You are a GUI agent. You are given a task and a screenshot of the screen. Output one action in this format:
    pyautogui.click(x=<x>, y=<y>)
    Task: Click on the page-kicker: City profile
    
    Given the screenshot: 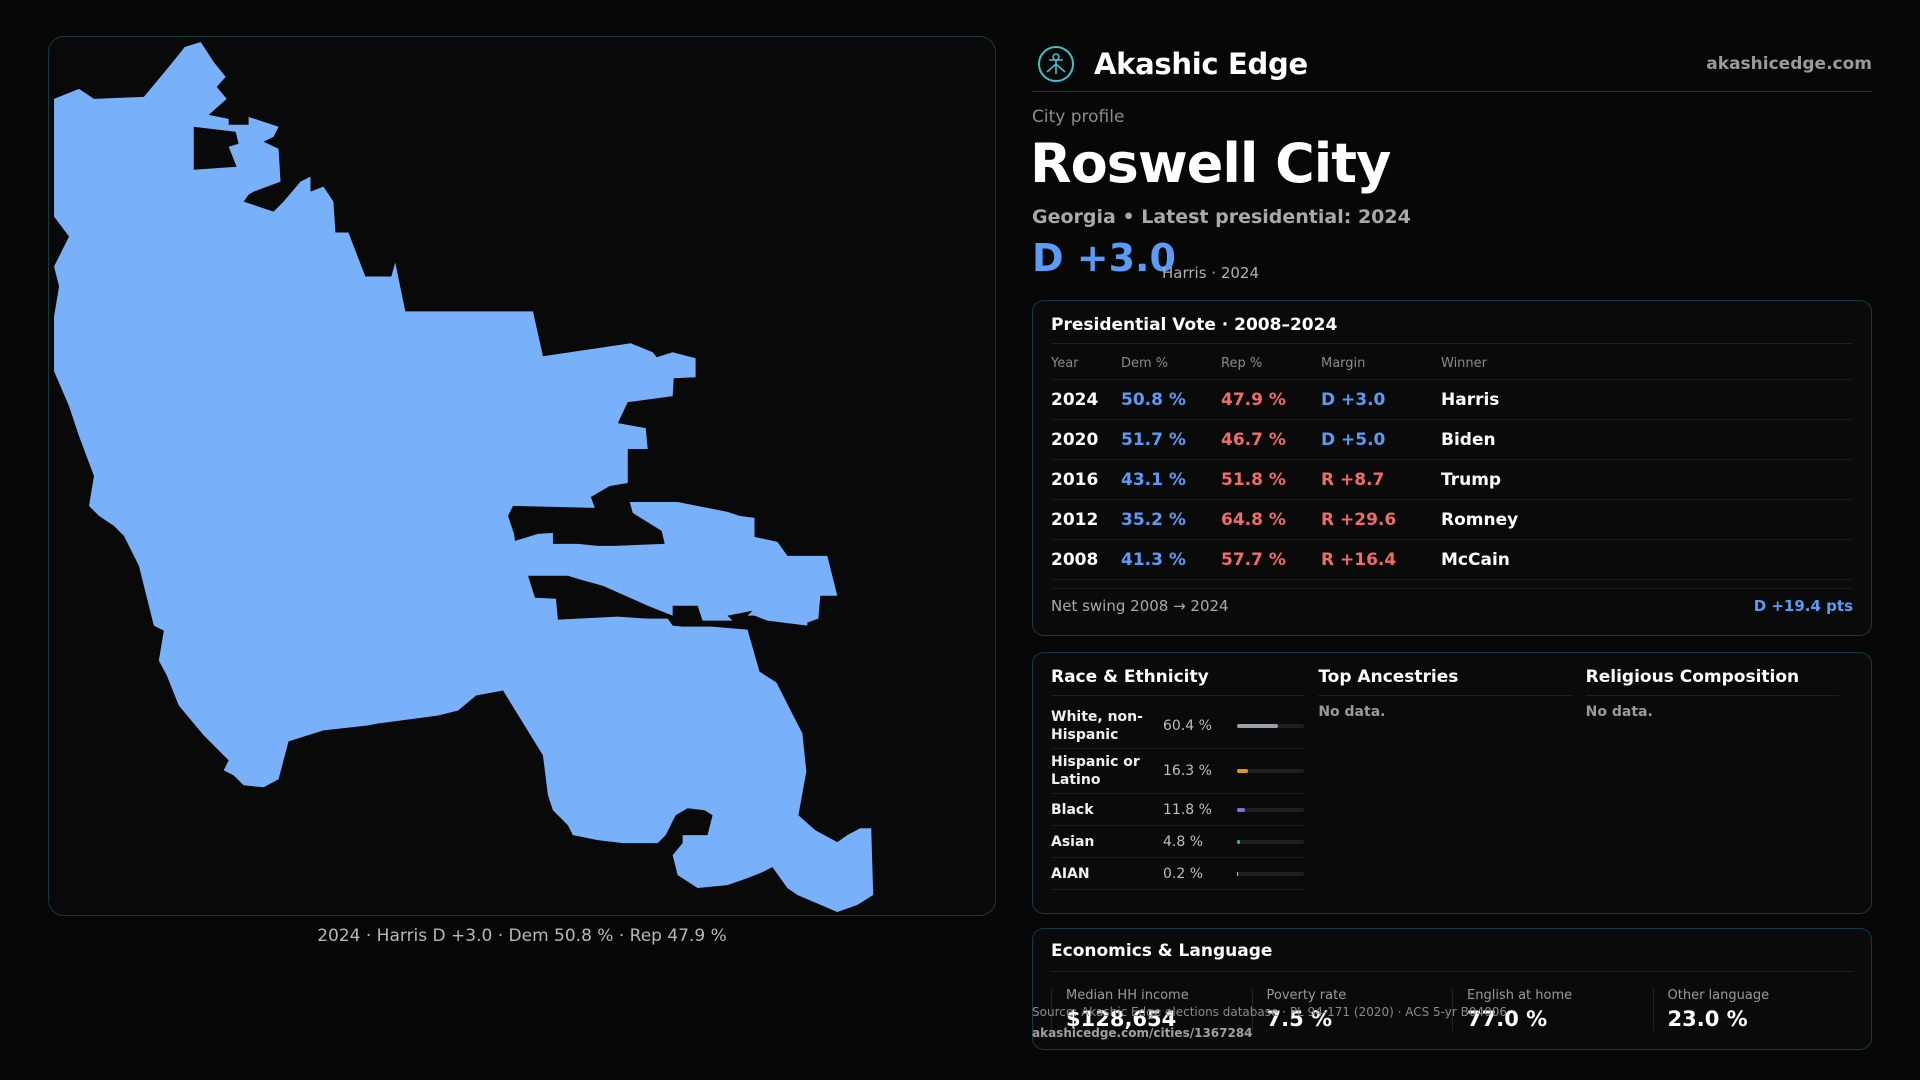 What is the action you would take?
    pyautogui.click(x=1078, y=117)
    